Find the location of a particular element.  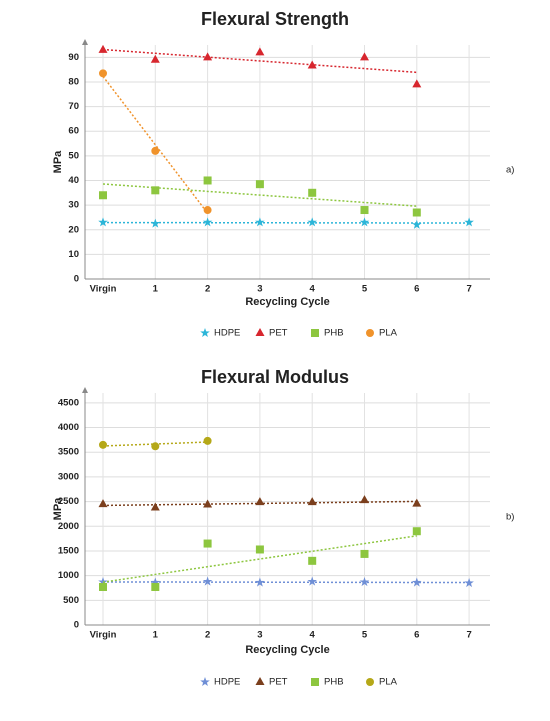

x-tick-label: 2 is located at coordinates (207, 635).